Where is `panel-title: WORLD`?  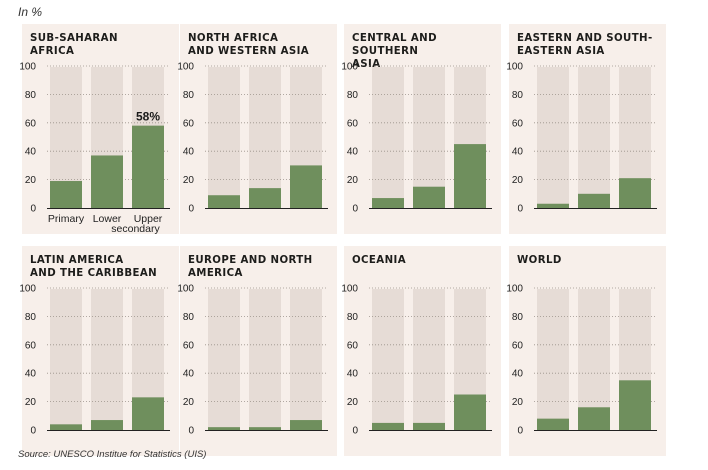
panel-title: WORLD is located at coordinates (539, 260).